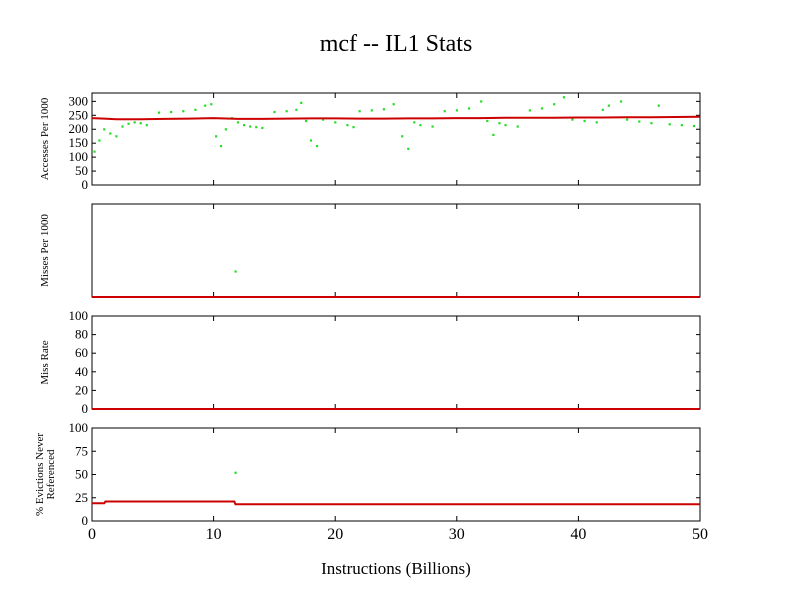 Image resolution: width=792 pixels, height=612 pixels. I want to click on y-tick-label: 80, so click(81, 334).